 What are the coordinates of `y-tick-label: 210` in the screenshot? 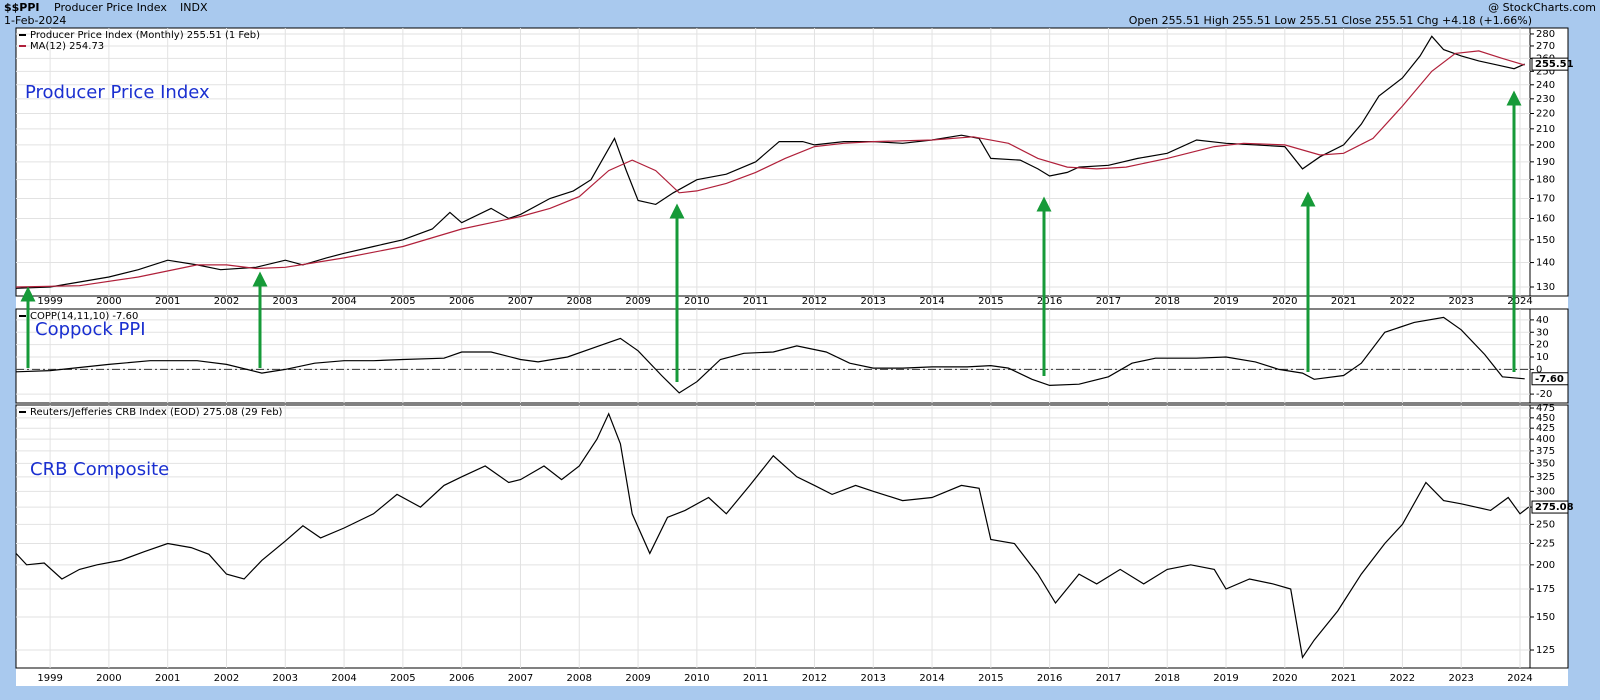 It's located at (1545, 129).